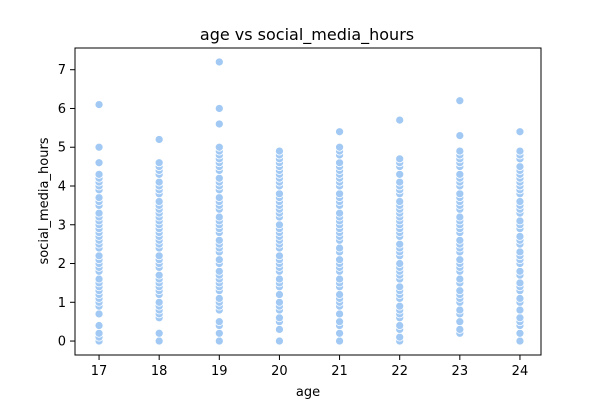 This screenshot has width=600, height=400. Describe the element at coordinates (62, 225) in the screenshot. I see `y-tick-label: 3` at that location.